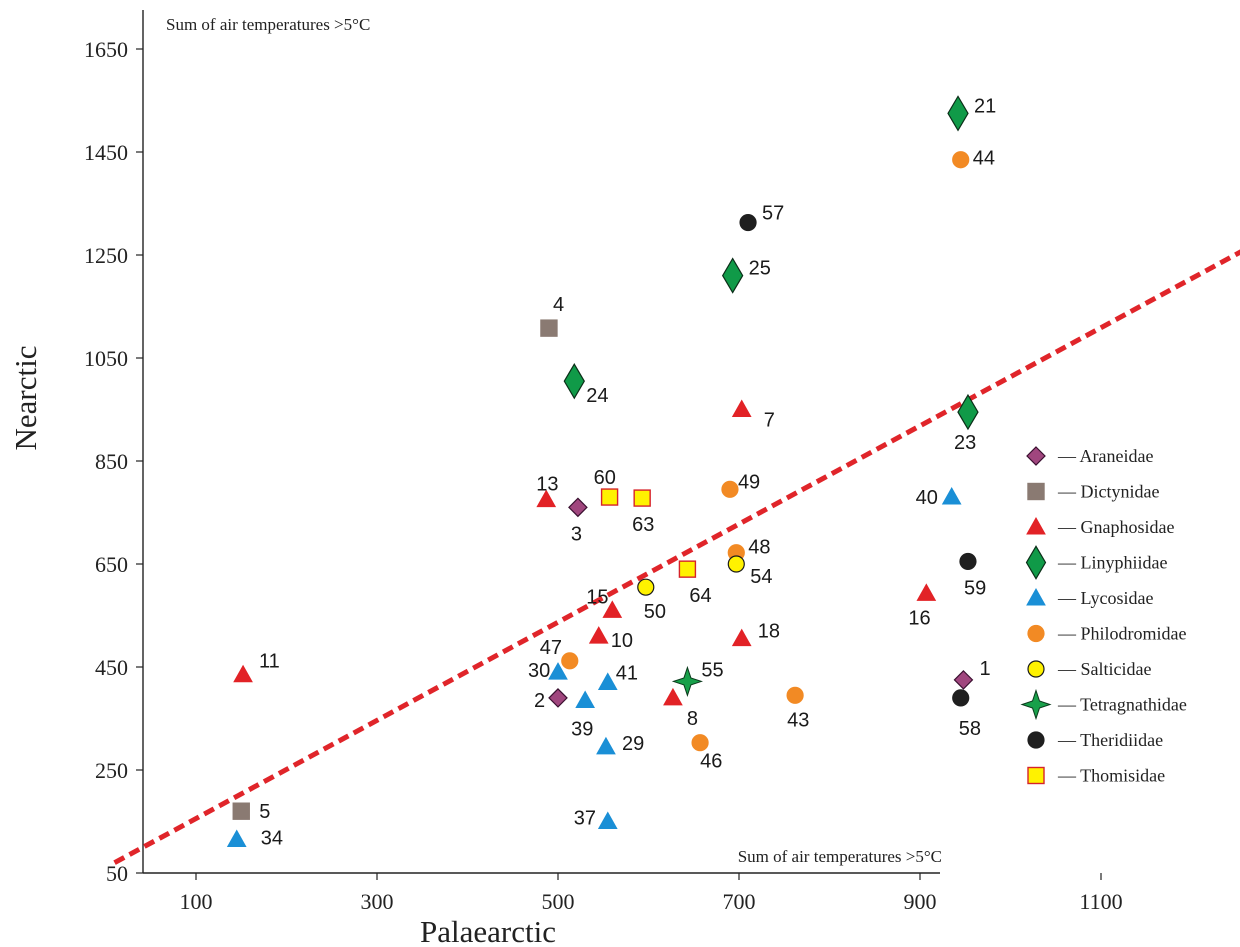  What do you see at coordinates (965, 443) in the screenshot?
I see `point-label: 23` at bounding box center [965, 443].